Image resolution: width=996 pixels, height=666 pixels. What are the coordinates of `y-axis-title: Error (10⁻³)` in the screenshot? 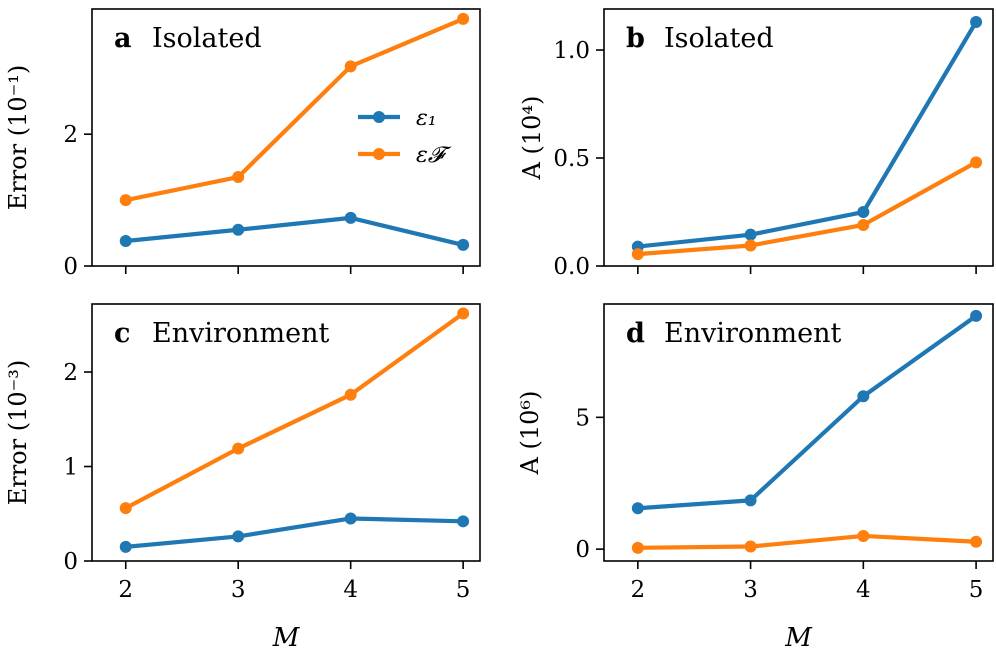 It's located at (18, 433).